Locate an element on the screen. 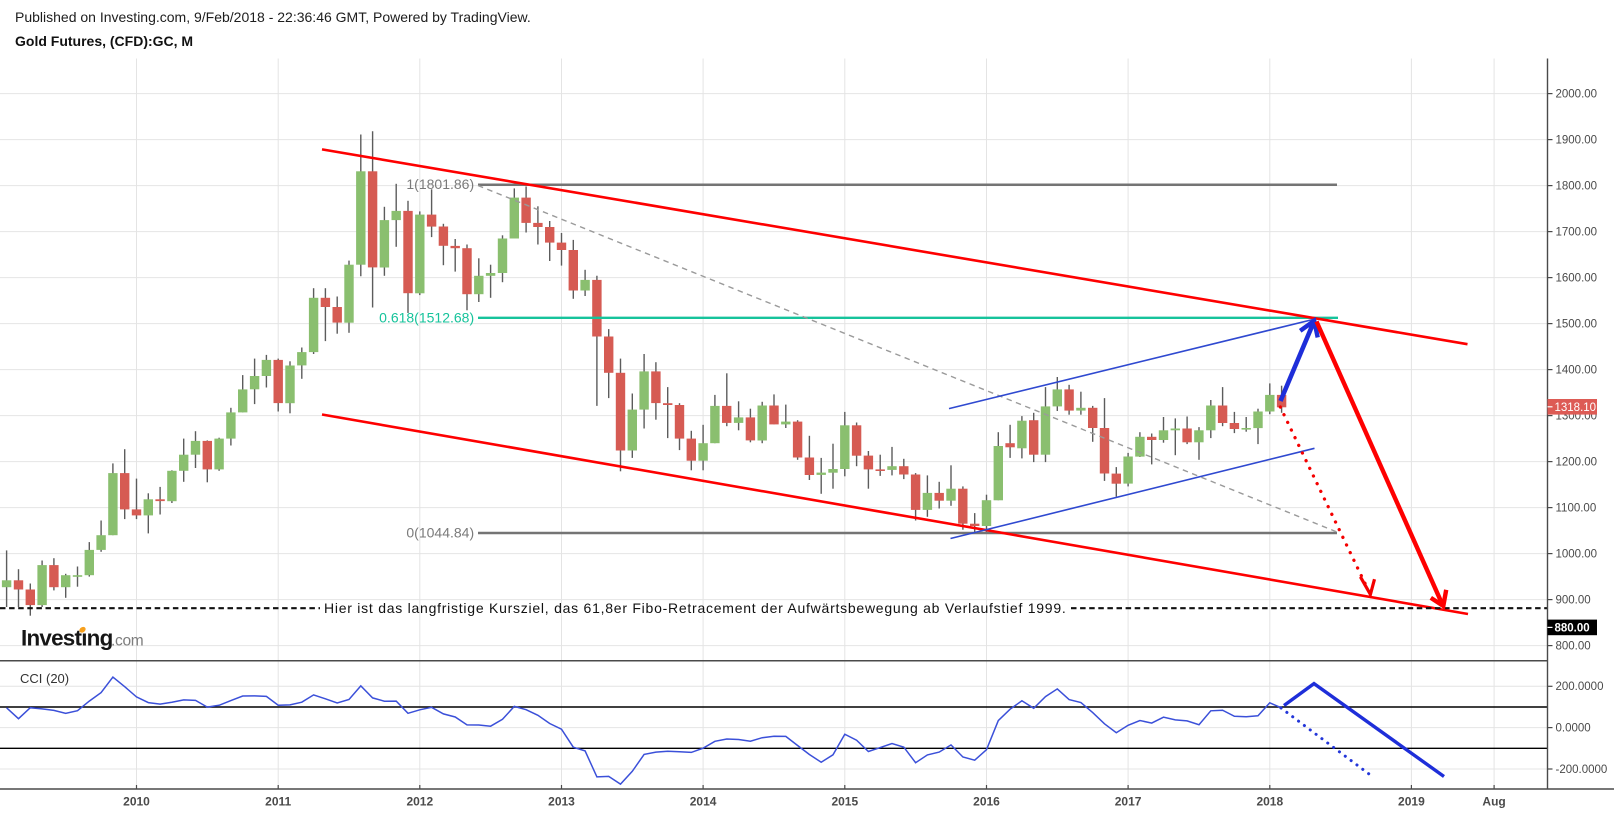 Image resolution: width=1614 pixels, height=820 pixels. svg-text: 1600.00 is located at coordinates (1577, 279).